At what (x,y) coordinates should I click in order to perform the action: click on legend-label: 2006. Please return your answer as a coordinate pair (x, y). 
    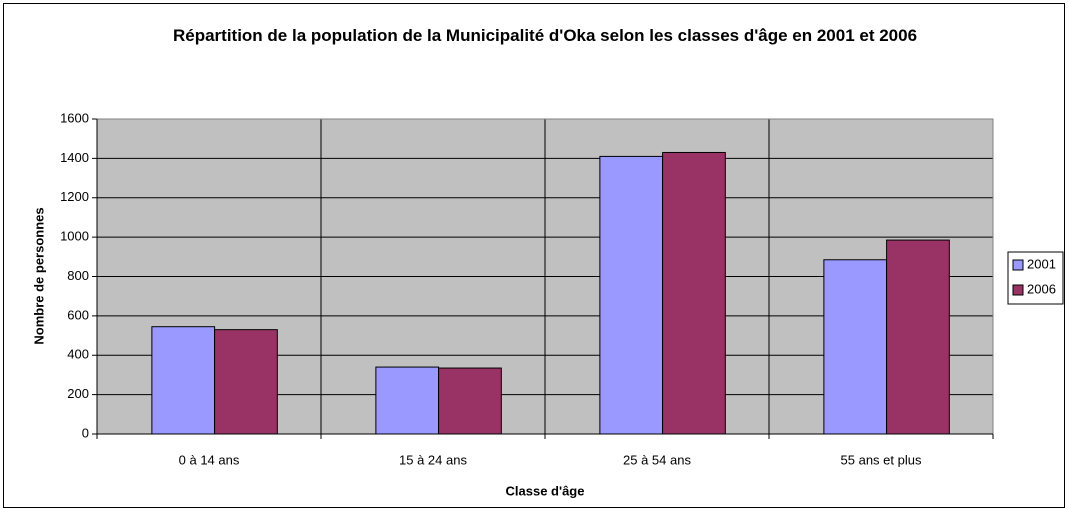
    Looking at the image, I should click on (1041, 288).